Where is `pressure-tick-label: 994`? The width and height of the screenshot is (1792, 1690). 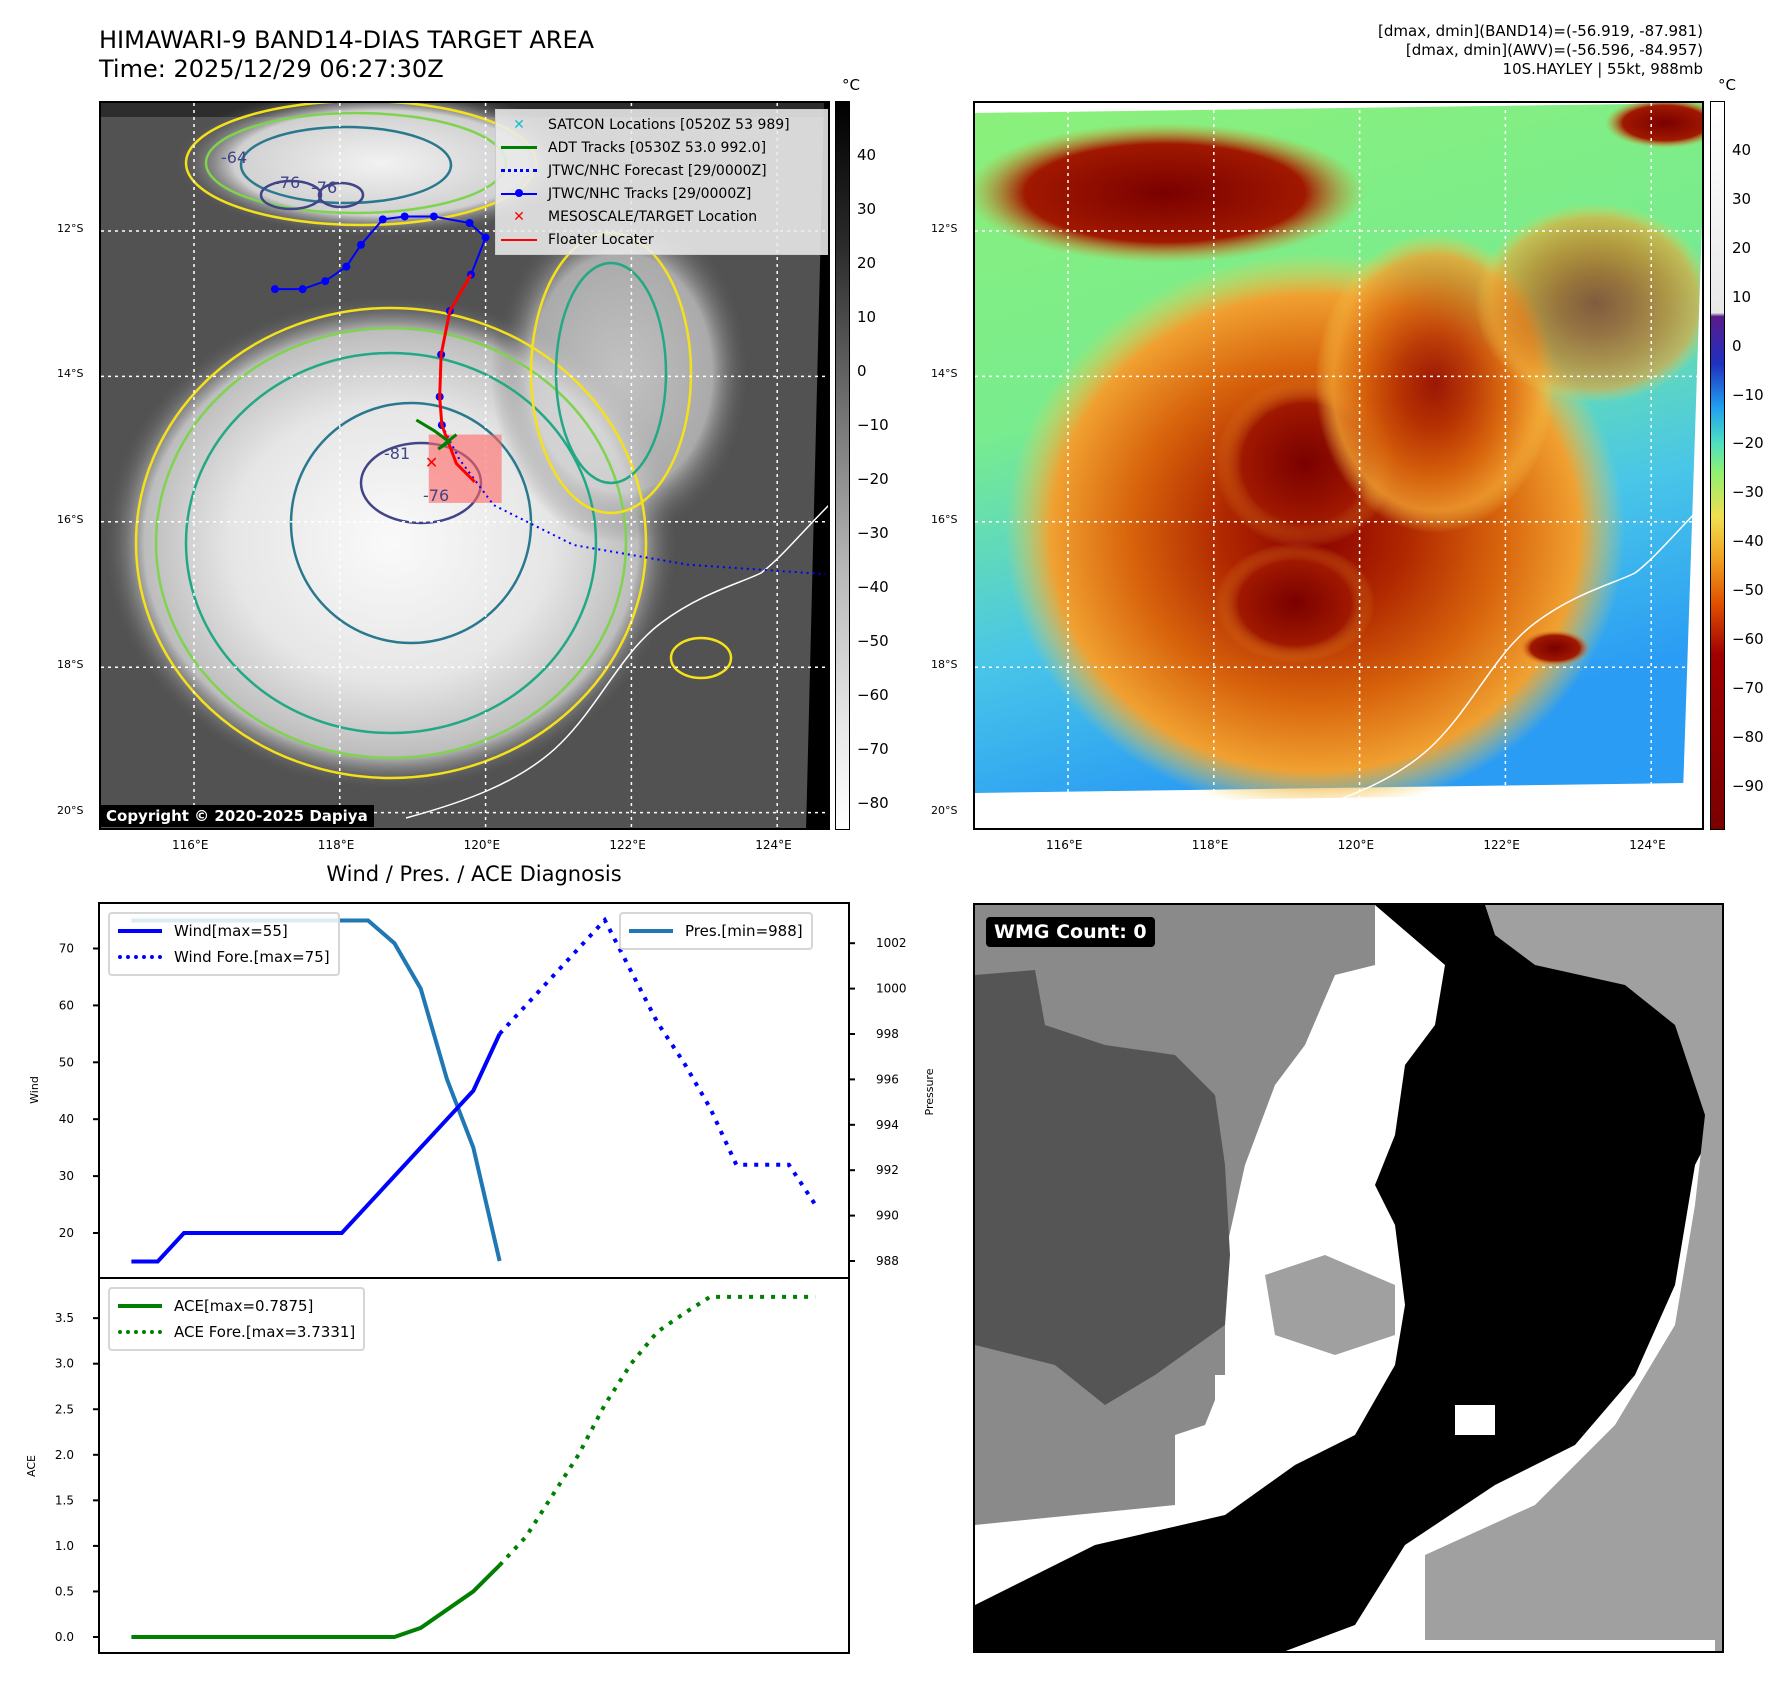
pressure-tick-label: 994 is located at coordinates (887, 1125).